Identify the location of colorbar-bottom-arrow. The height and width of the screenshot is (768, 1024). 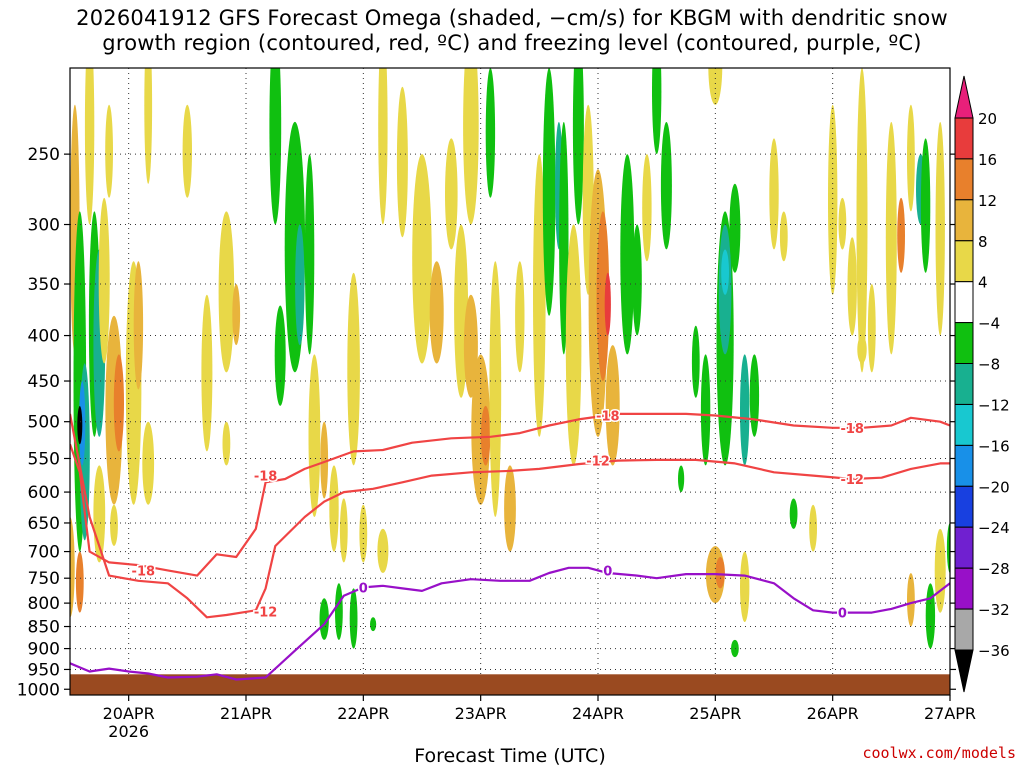
(964, 671).